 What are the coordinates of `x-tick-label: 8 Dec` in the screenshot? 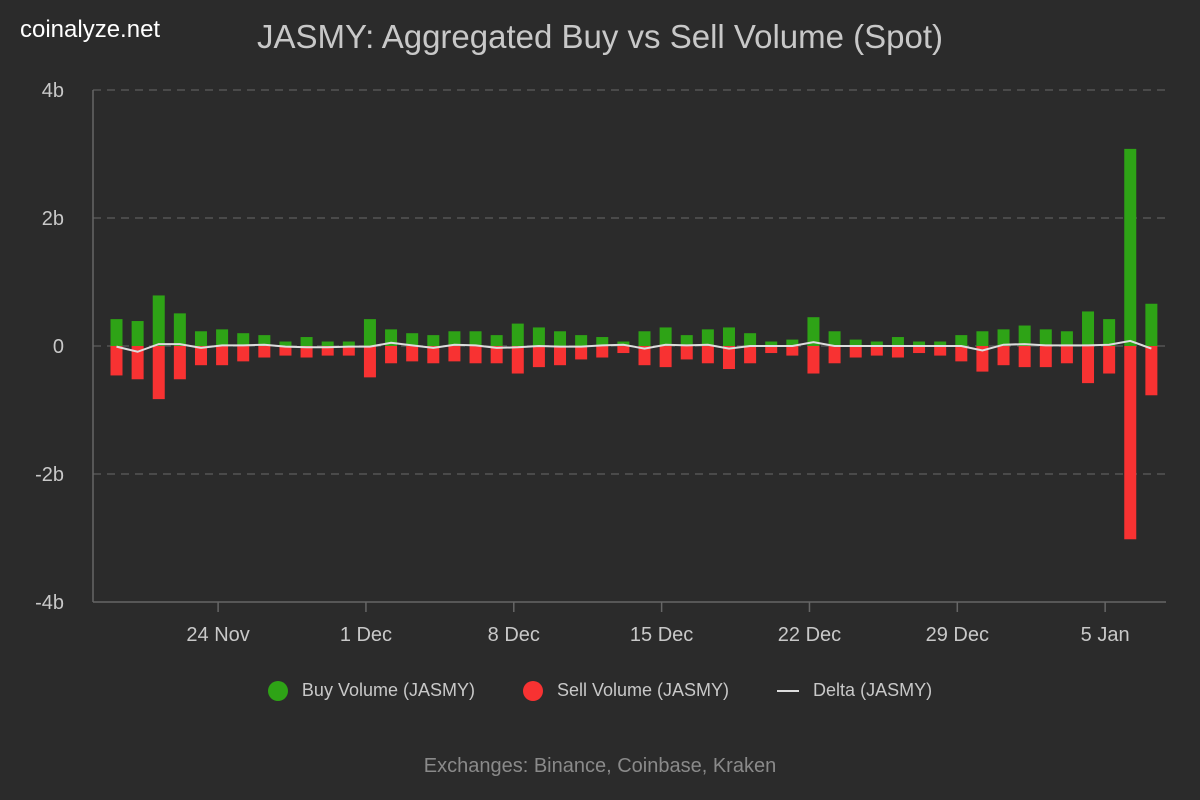 It's located at (514, 635).